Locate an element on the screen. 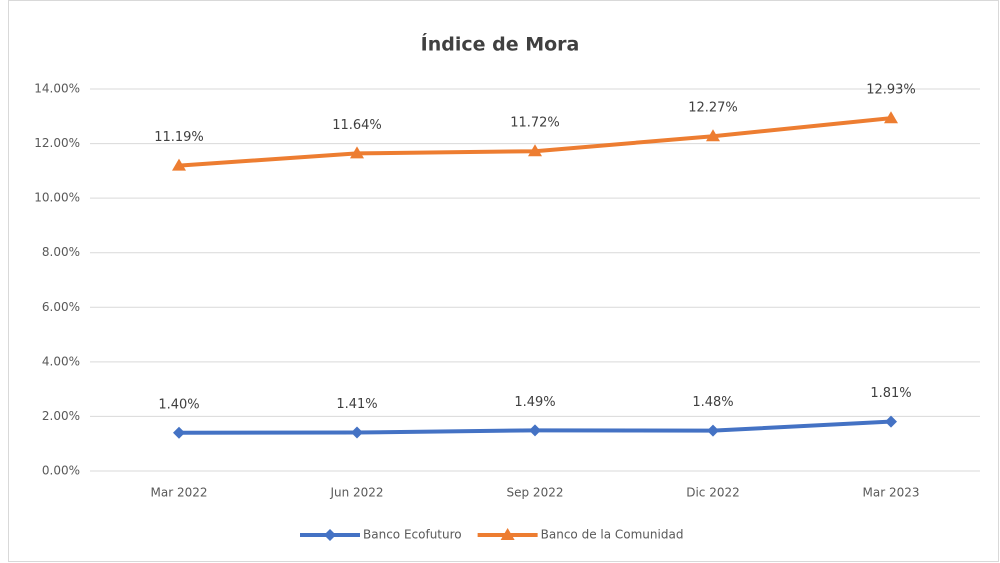 The width and height of the screenshot is (1000, 563). data-label: 11.64% is located at coordinates (357, 125).